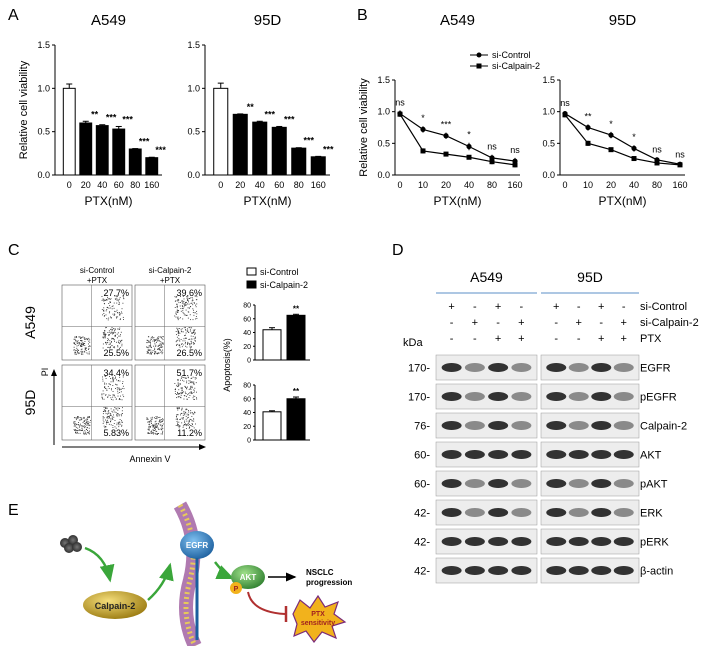  Describe the element at coordinates (115, 605) in the screenshot. I see `calpain-2-node` at that location.